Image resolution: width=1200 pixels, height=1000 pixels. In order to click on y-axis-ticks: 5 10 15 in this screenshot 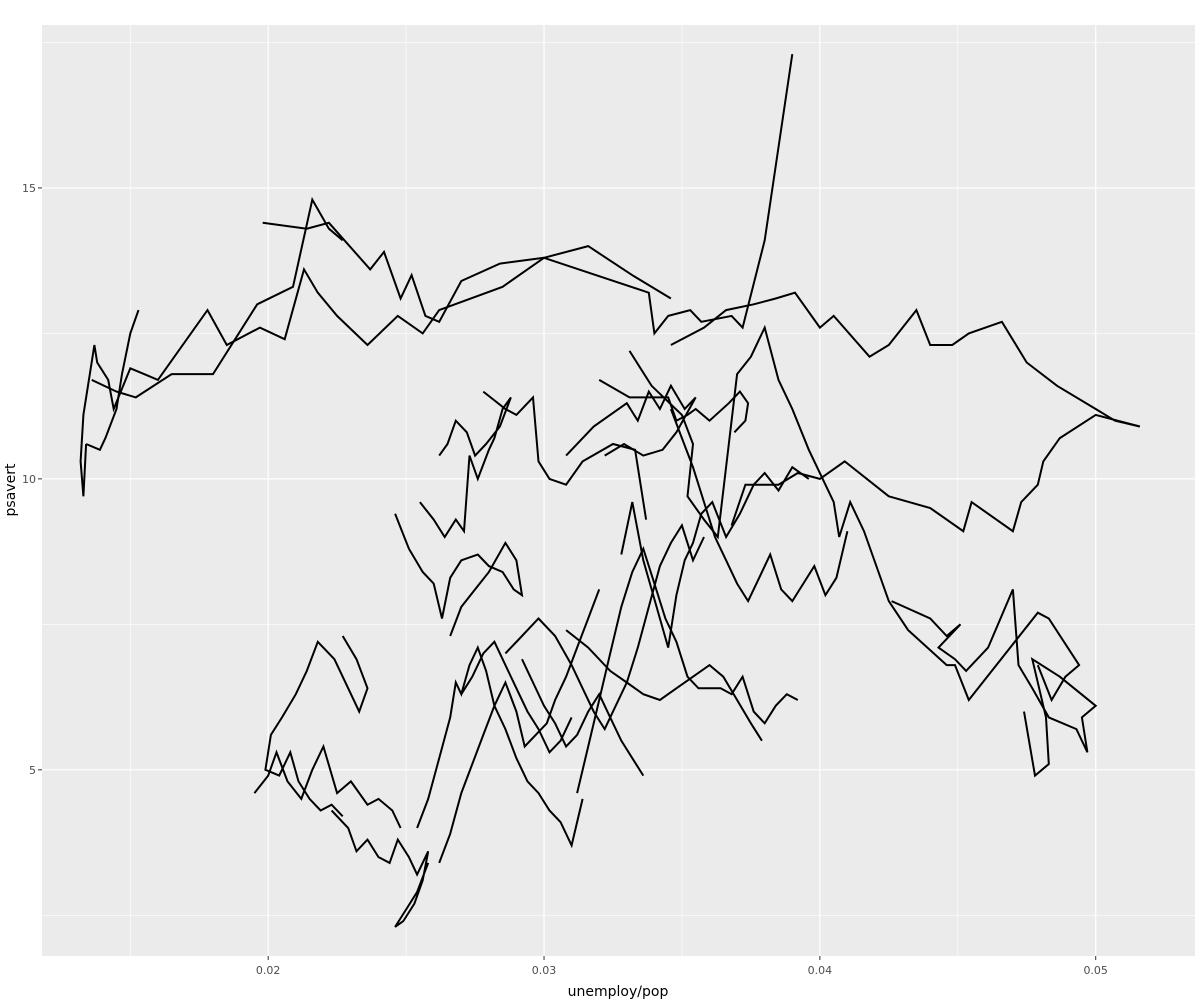, I will do `click(32, 479)`.